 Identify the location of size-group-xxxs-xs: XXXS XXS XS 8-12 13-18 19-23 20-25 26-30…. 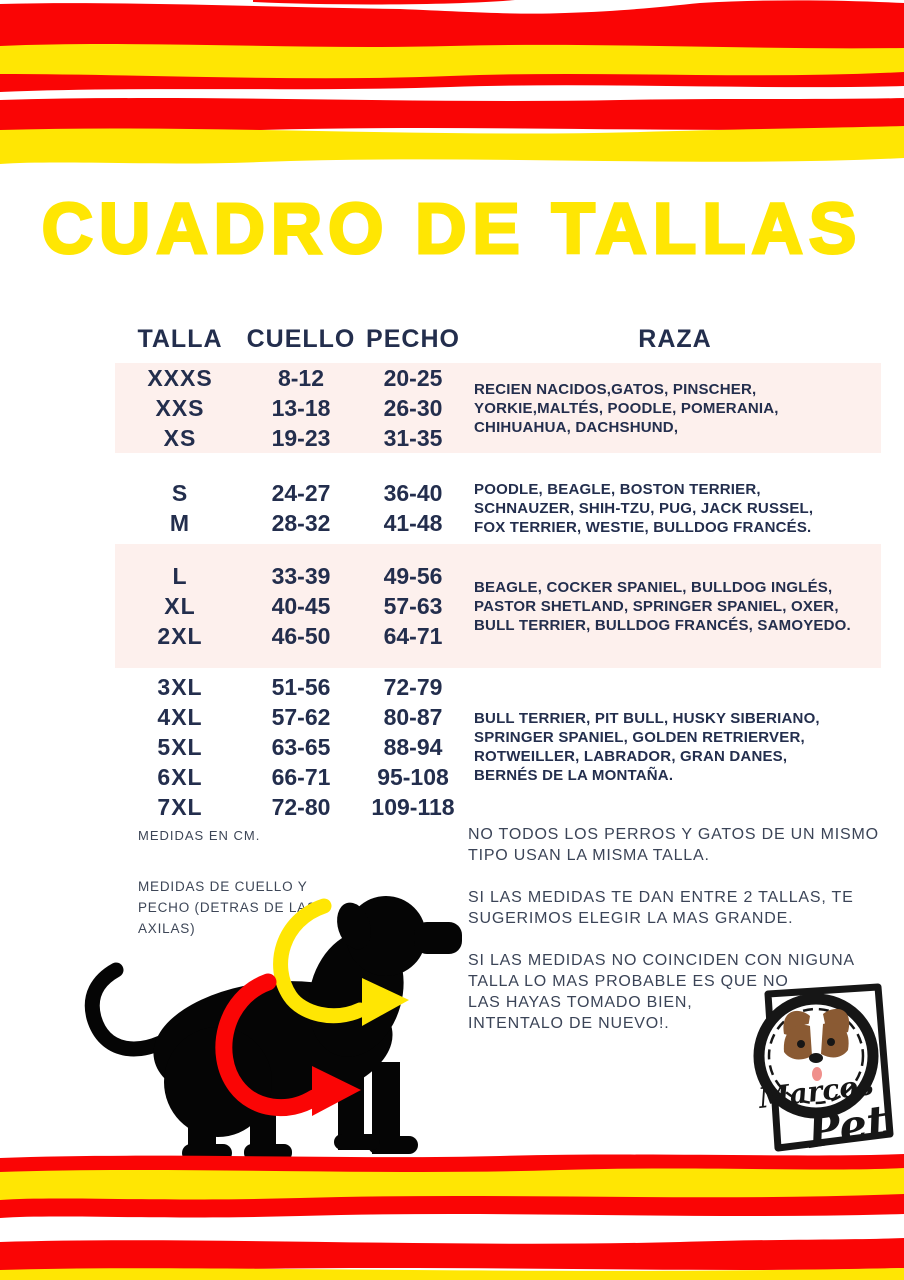
(498, 408).